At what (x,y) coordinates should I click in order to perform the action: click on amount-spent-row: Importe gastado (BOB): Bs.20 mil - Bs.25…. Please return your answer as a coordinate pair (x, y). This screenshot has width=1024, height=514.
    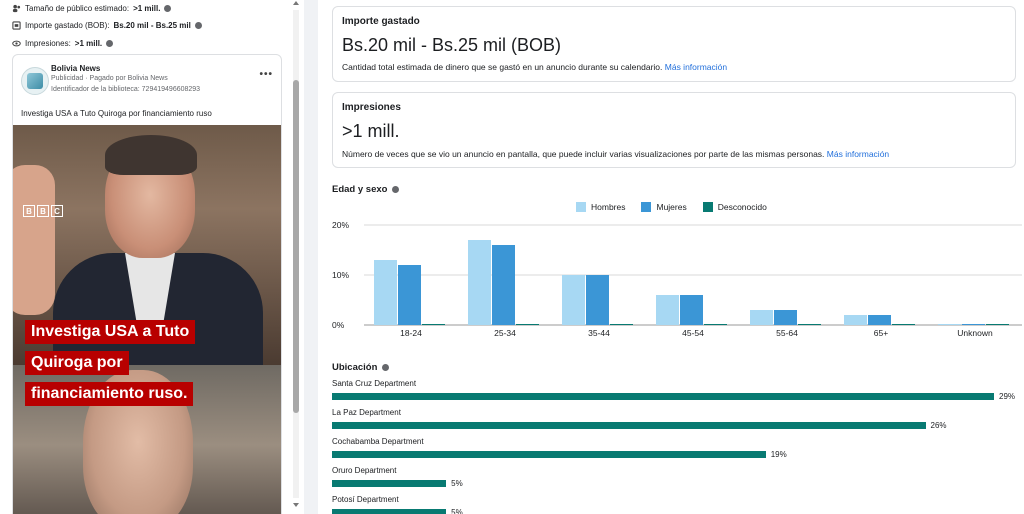
    Looking at the image, I should click on (107, 25).